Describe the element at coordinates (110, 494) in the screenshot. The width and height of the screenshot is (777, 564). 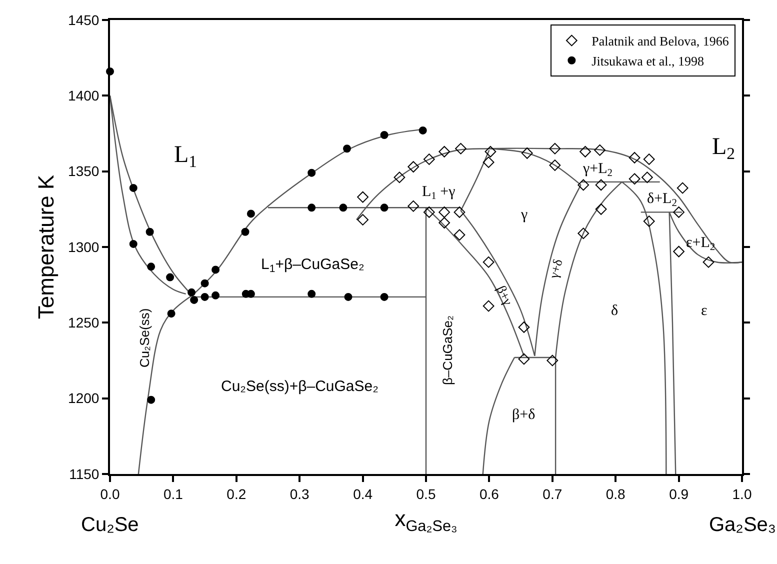
I see `x-tick-label: 0.0` at that location.